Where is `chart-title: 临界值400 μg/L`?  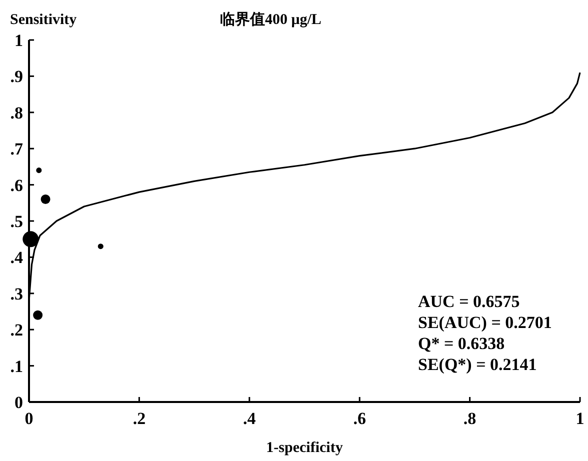 chart-title: 临界值400 μg/L is located at coordinates (271, 19).